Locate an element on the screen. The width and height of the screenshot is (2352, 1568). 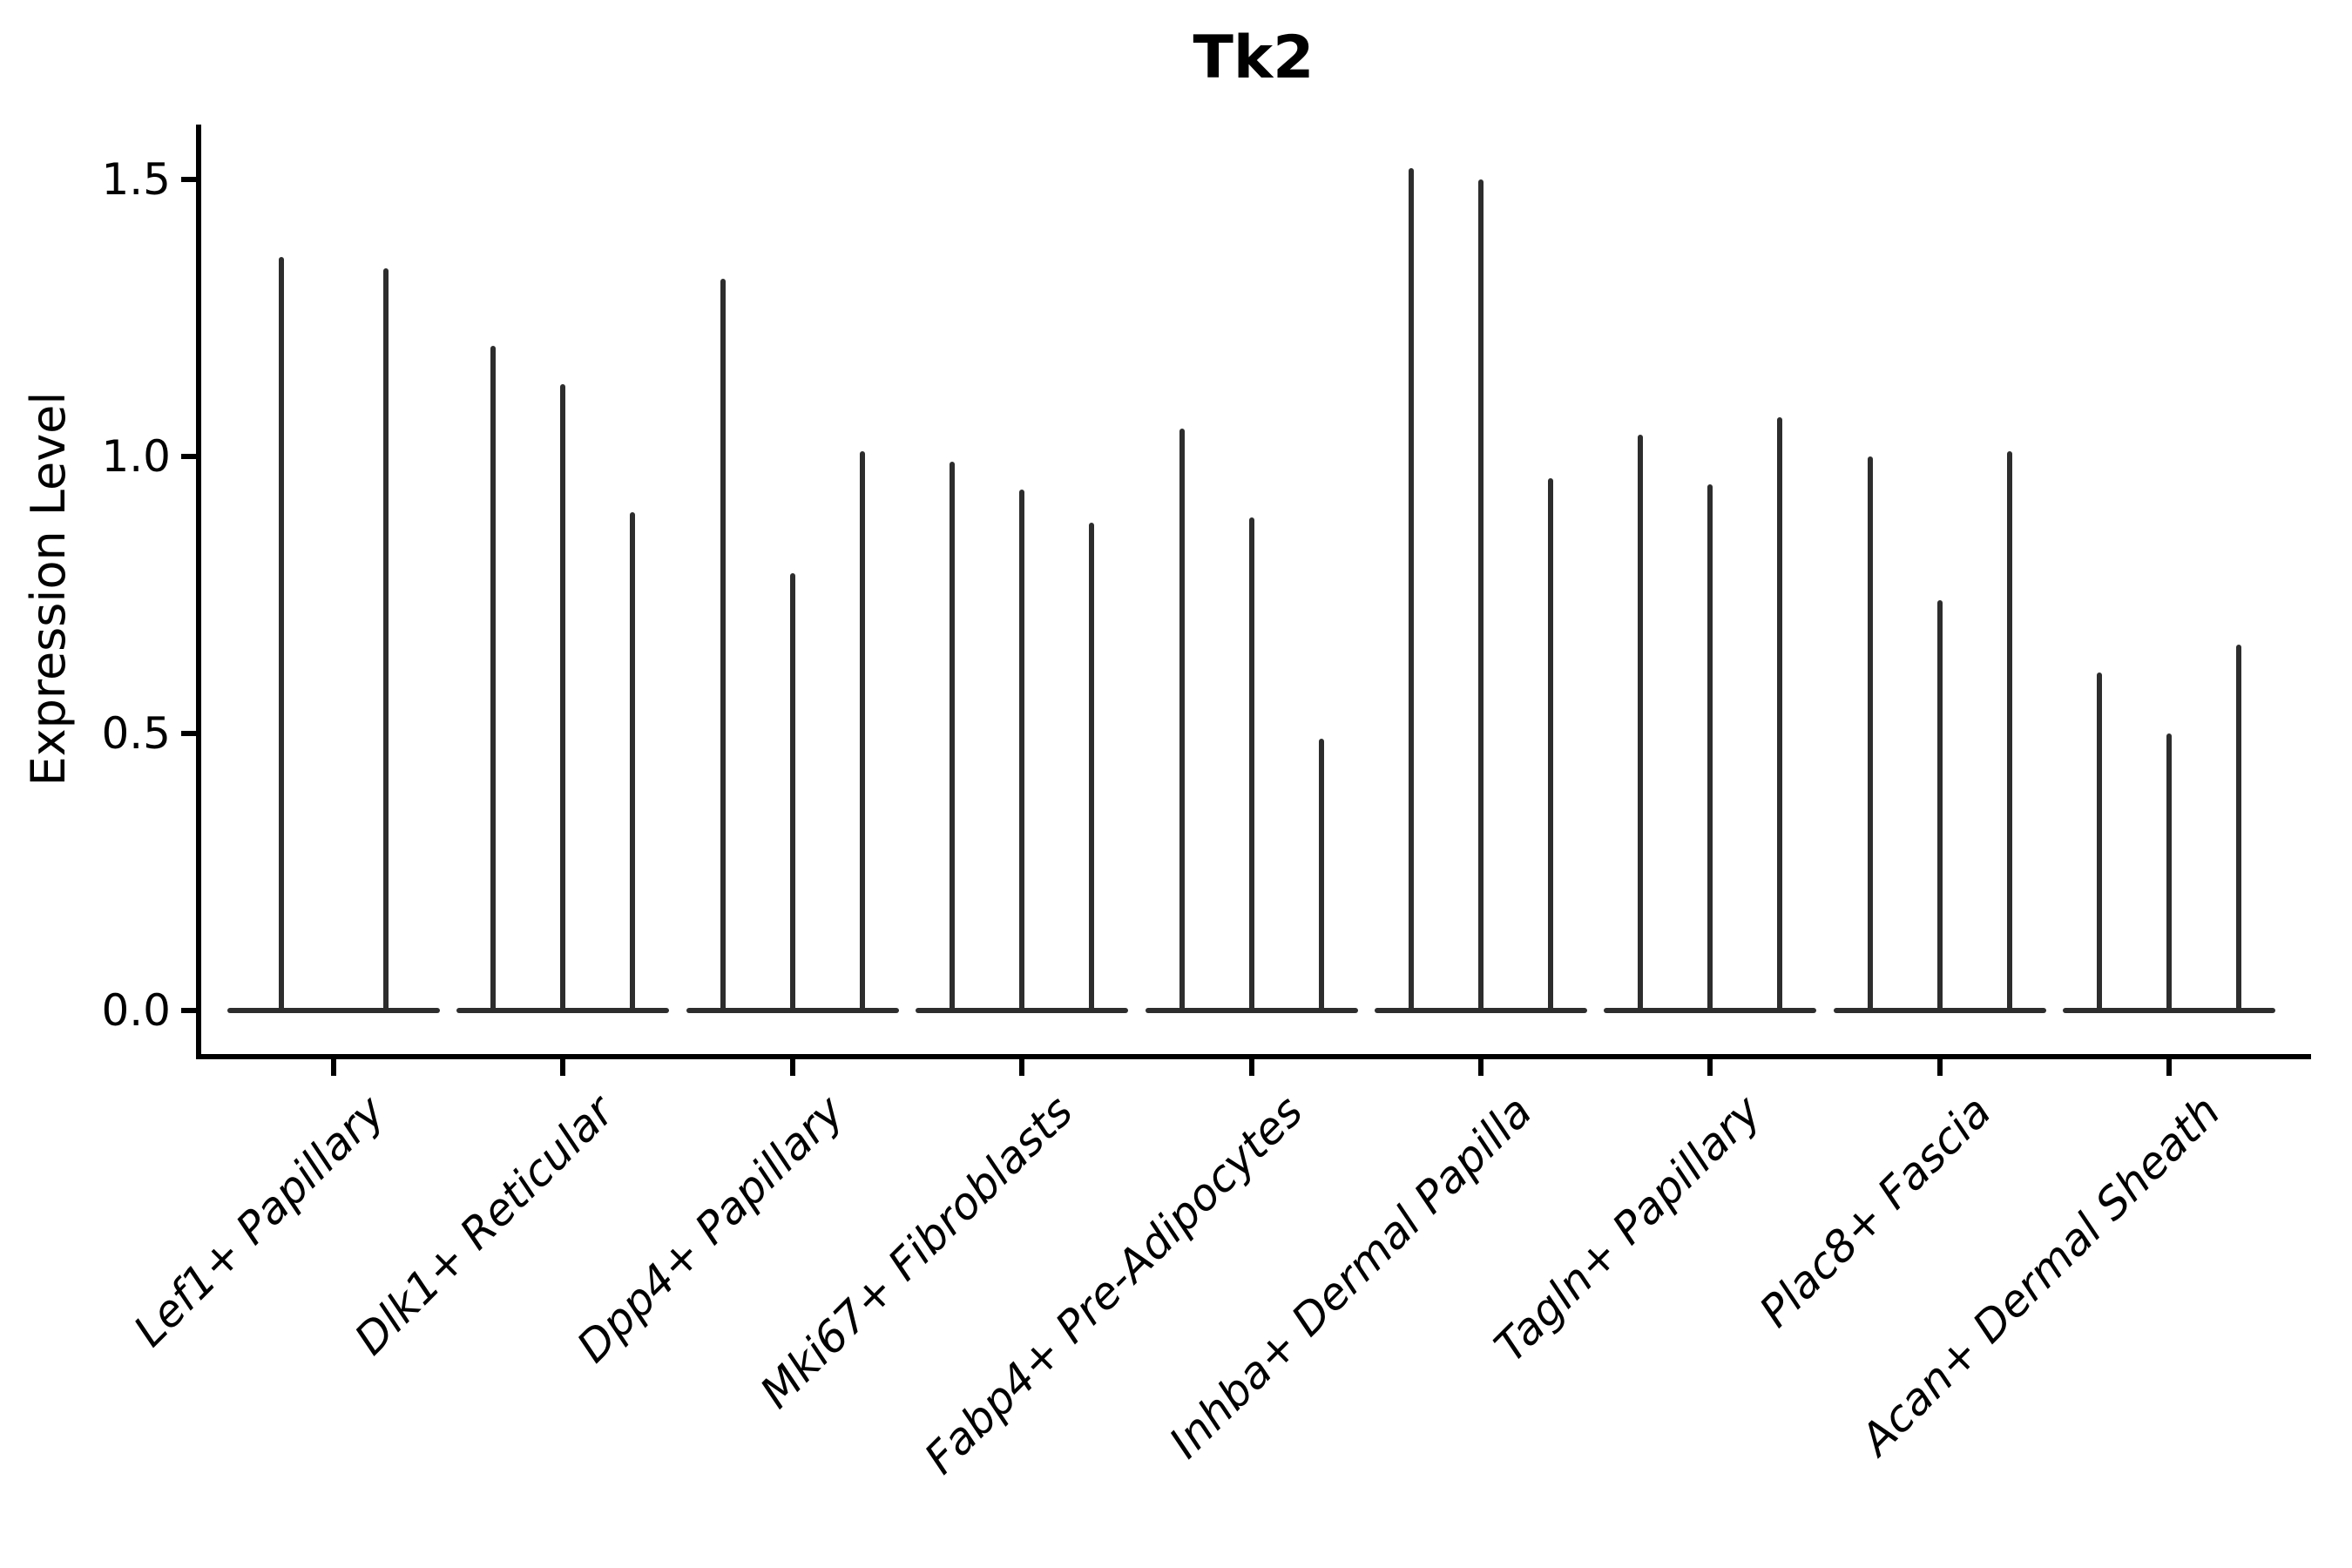
y-tick-label: 1.5 is located at coordinates (136, 179).